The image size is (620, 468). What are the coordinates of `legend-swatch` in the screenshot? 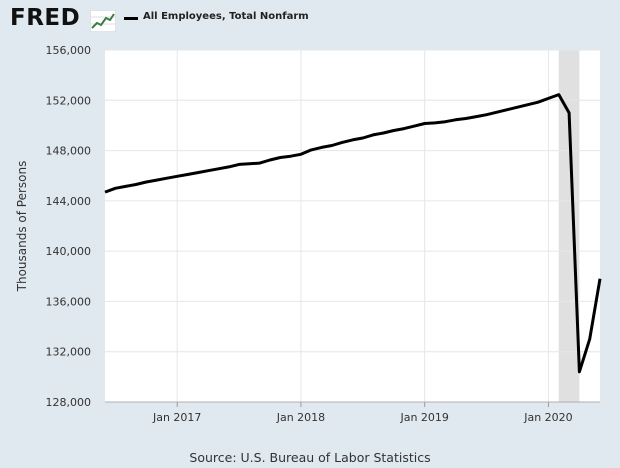 It's located at (131, 18).